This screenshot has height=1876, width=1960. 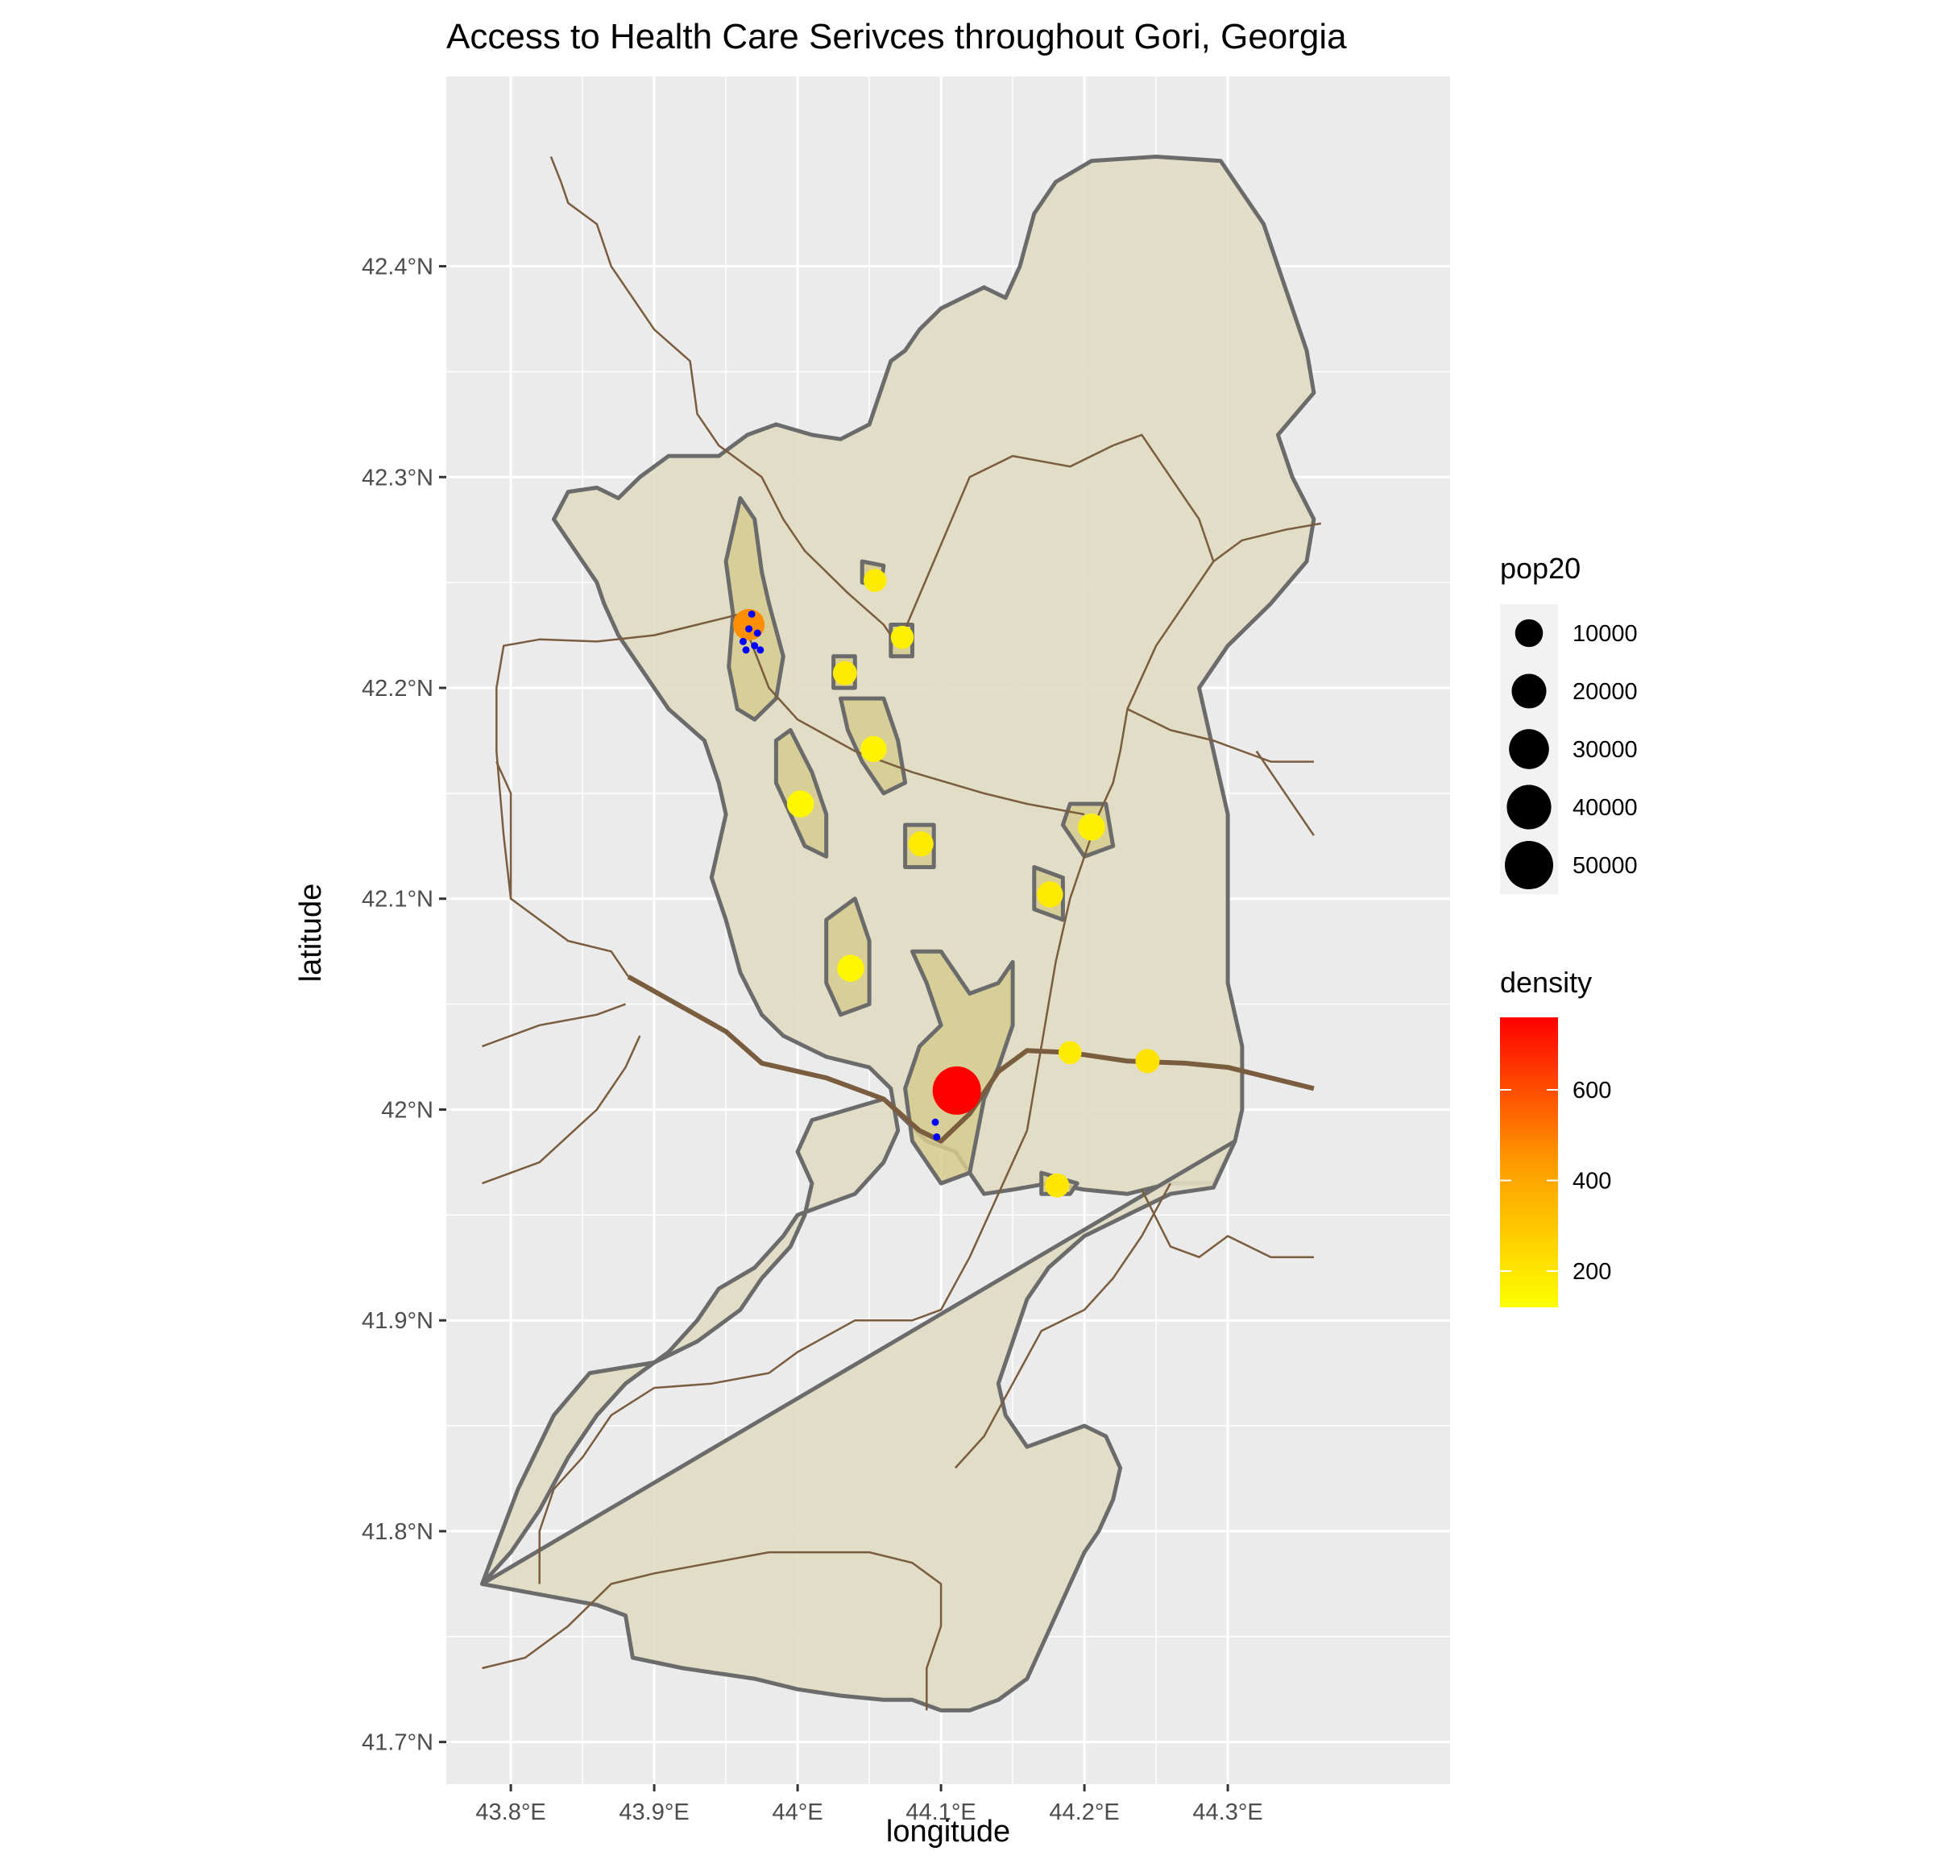 What do you see at coordinates (311, 933) in the screenshot?
I see `y-axis-title: latitude` at bounding box center [311, 933].